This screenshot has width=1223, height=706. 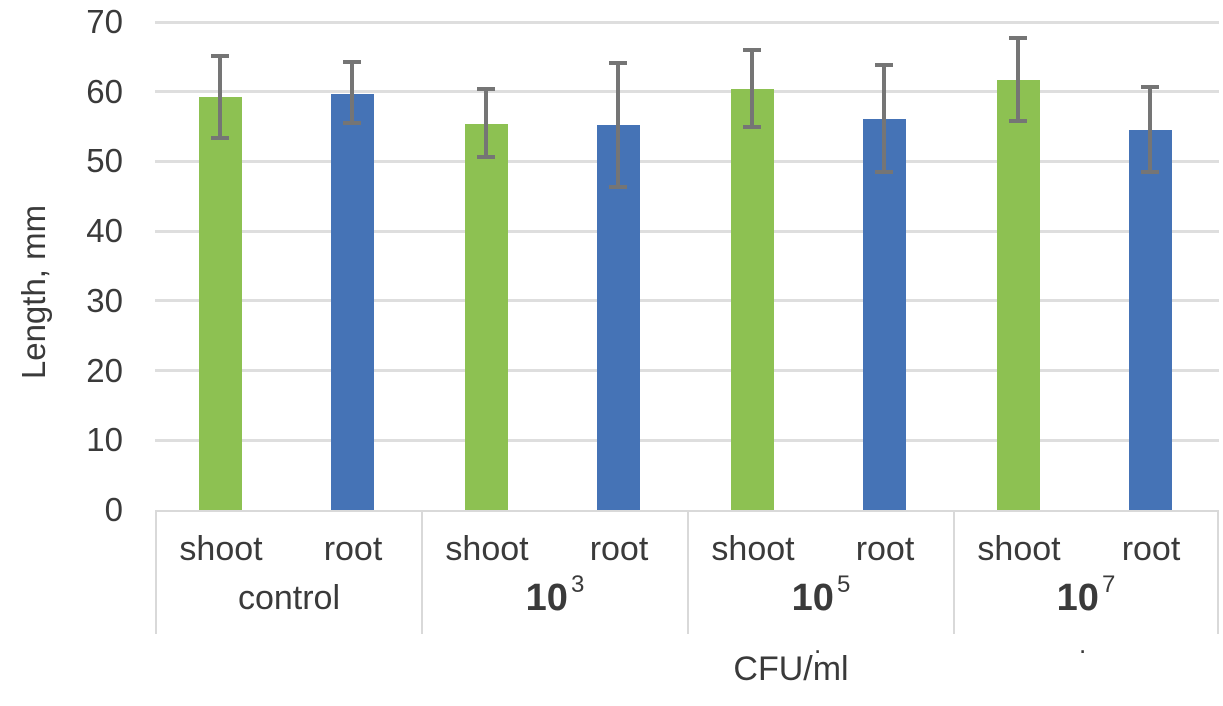 I want to click on group-label-row: 10 5., so click(x=821, y=612).